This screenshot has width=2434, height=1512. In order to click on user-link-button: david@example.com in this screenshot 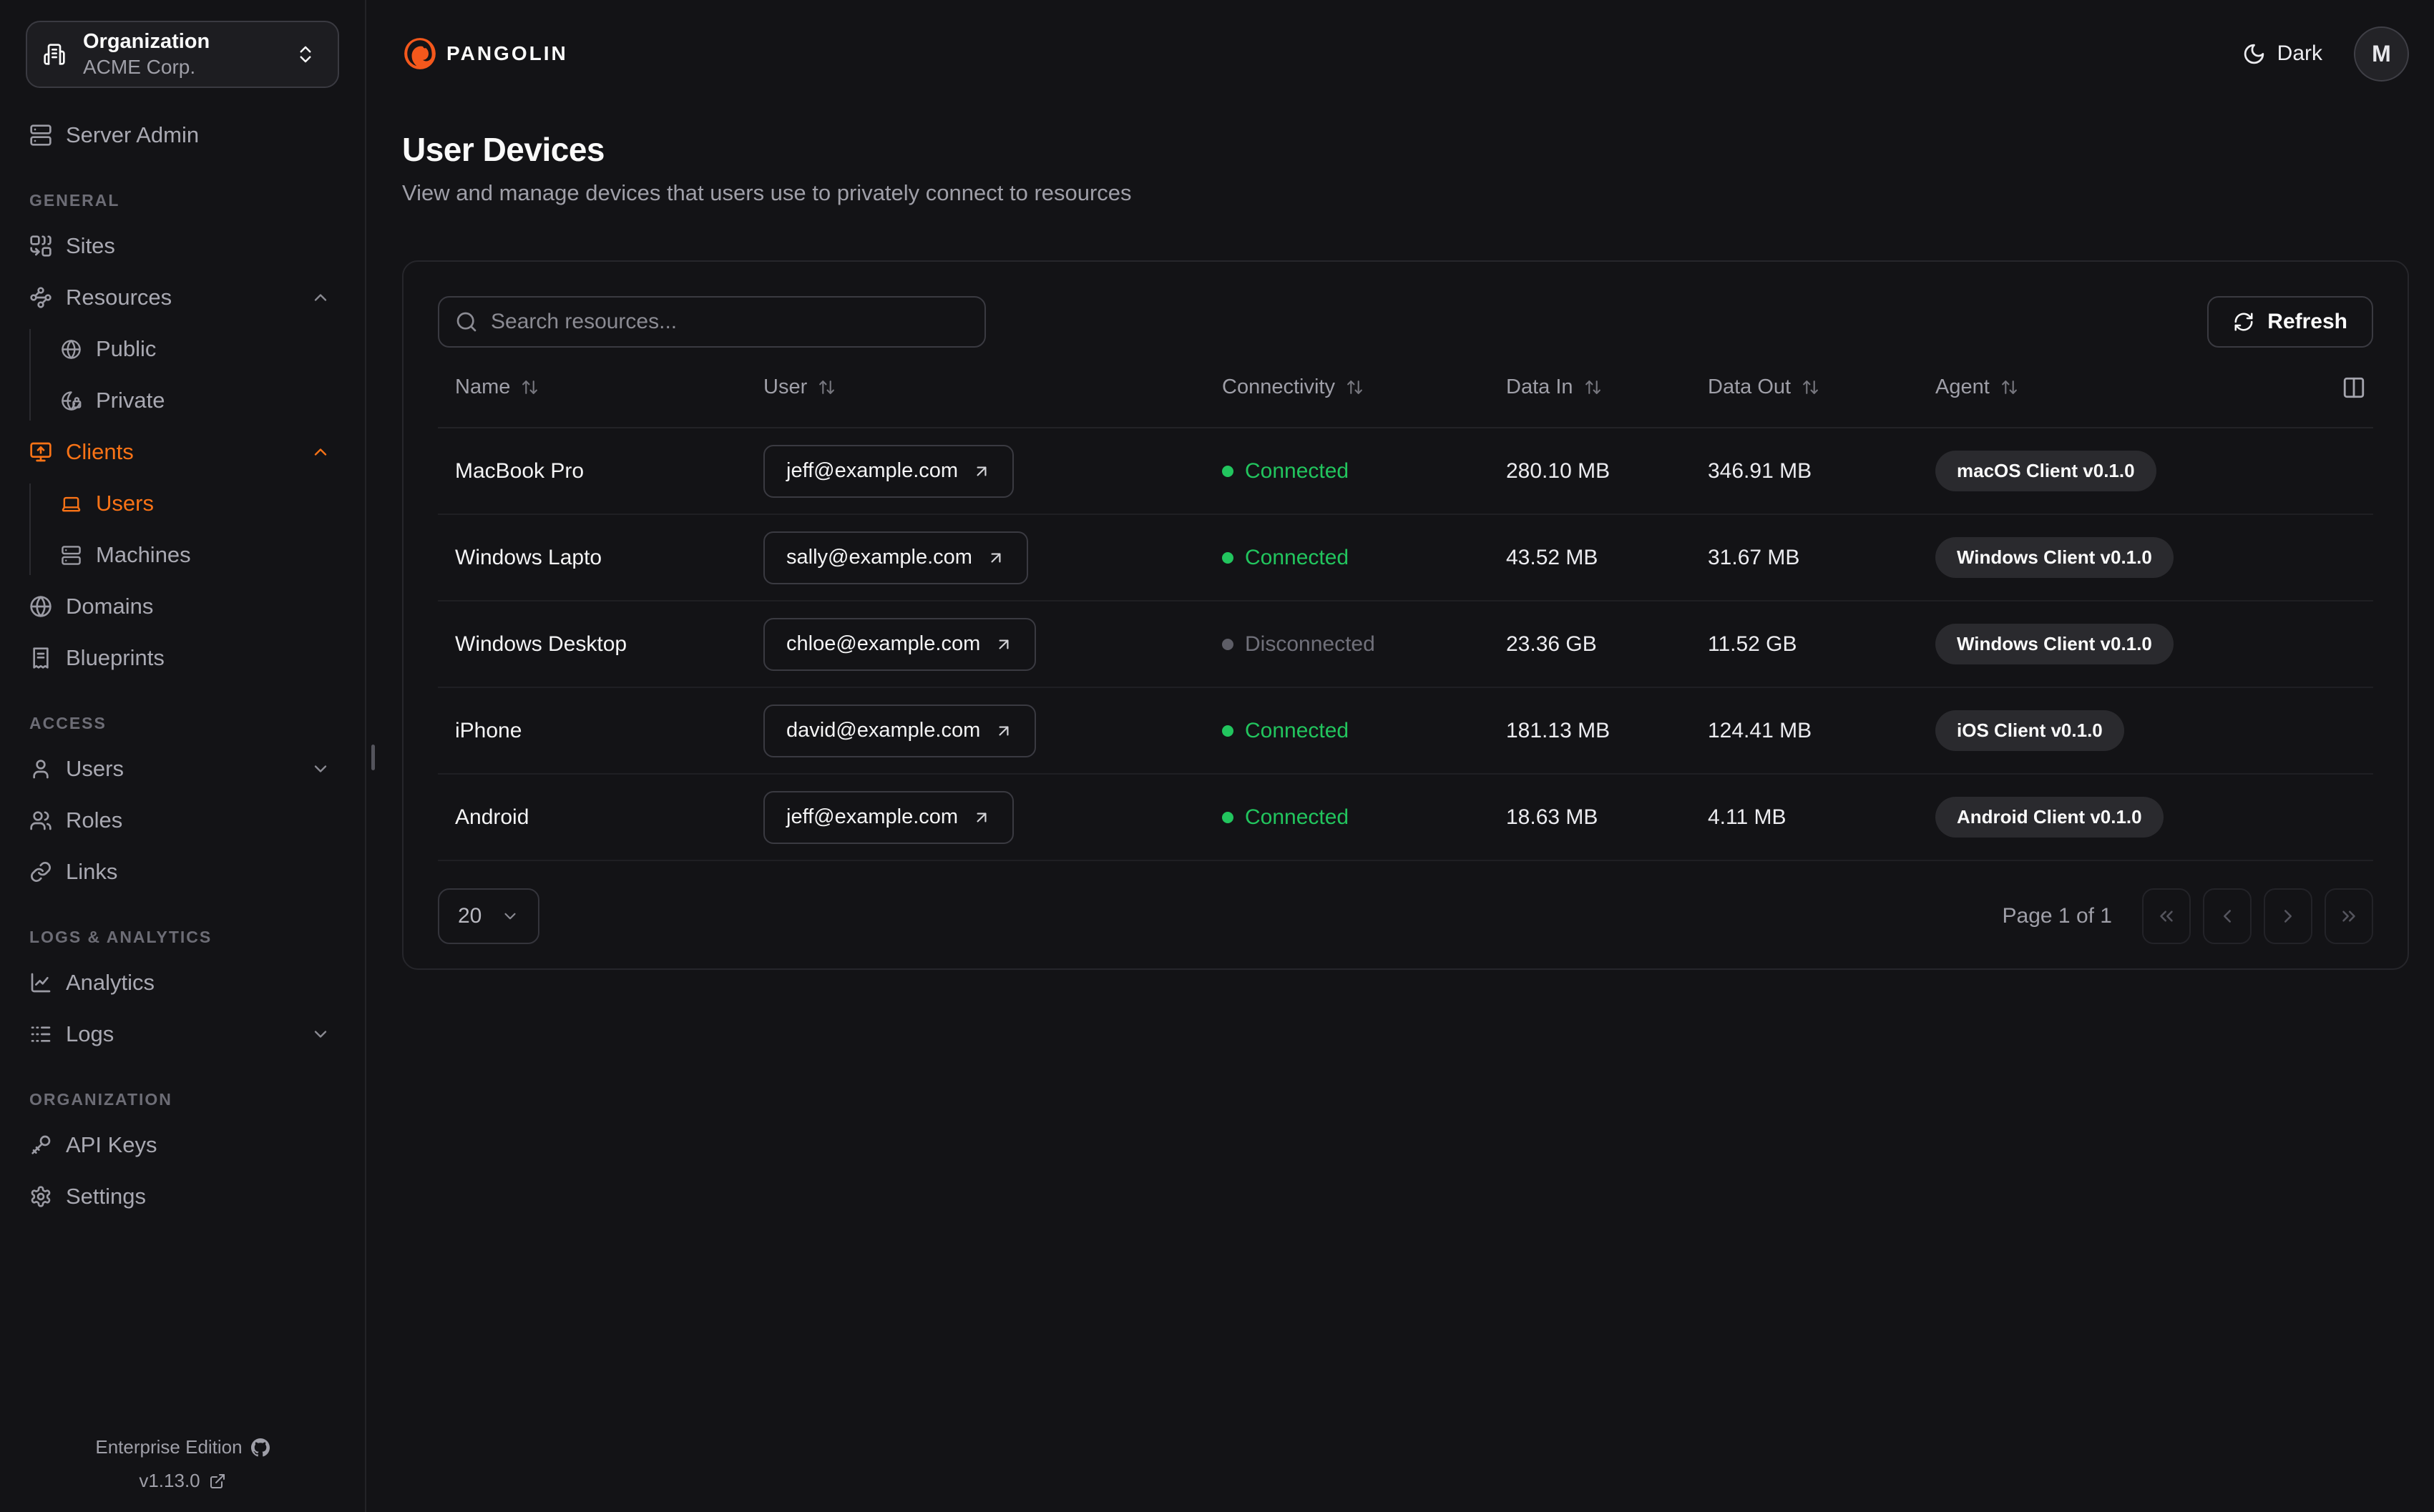, I will do `click(900, 730)`.